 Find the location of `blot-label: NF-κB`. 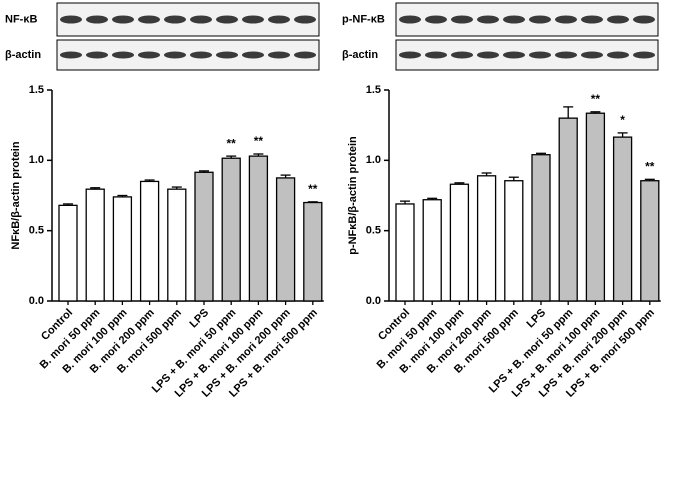

blot-label: NF-κB is located at coordinates (21, 19).